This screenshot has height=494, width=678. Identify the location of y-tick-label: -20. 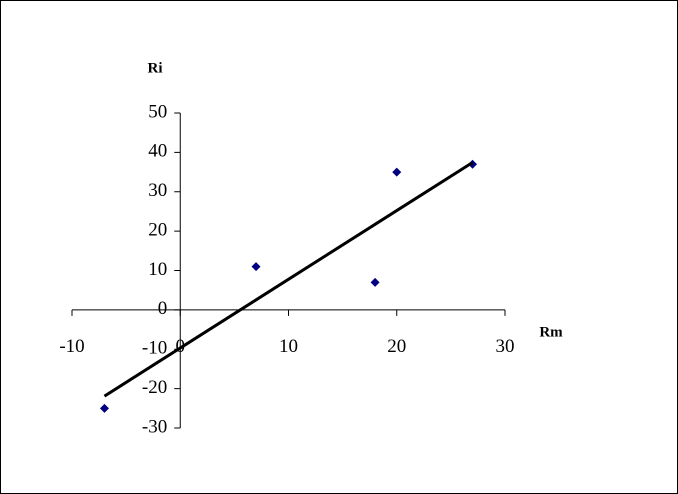
(154, 387).